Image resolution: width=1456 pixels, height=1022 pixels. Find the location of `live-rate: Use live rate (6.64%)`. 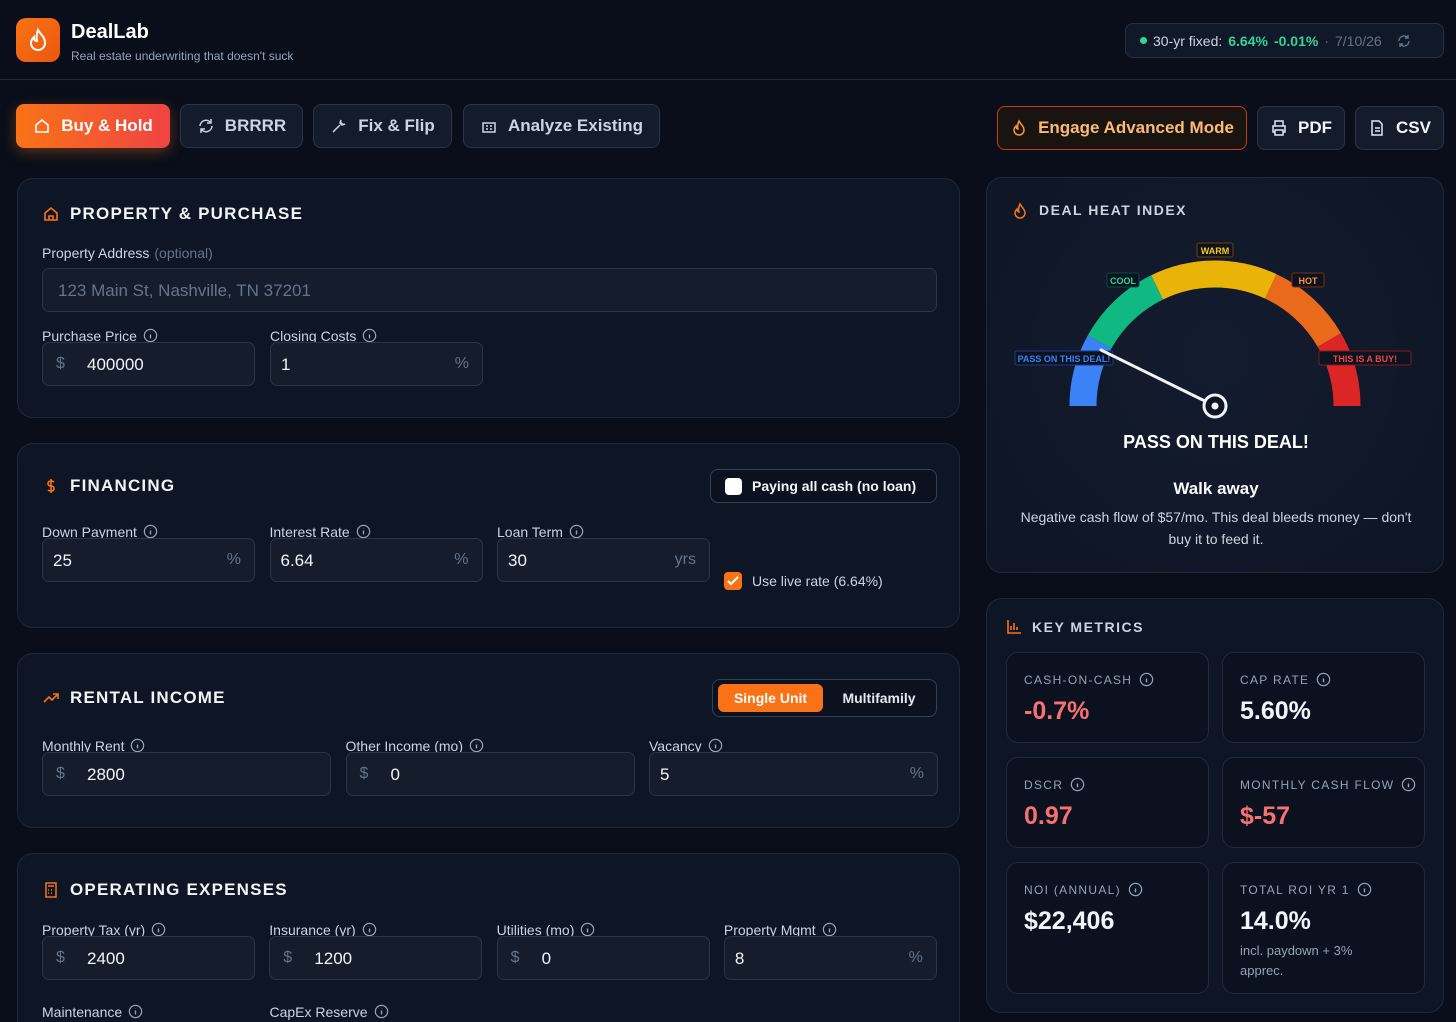

live-rate: Use live rate (6.64%) is located at coordinates (803, 581).